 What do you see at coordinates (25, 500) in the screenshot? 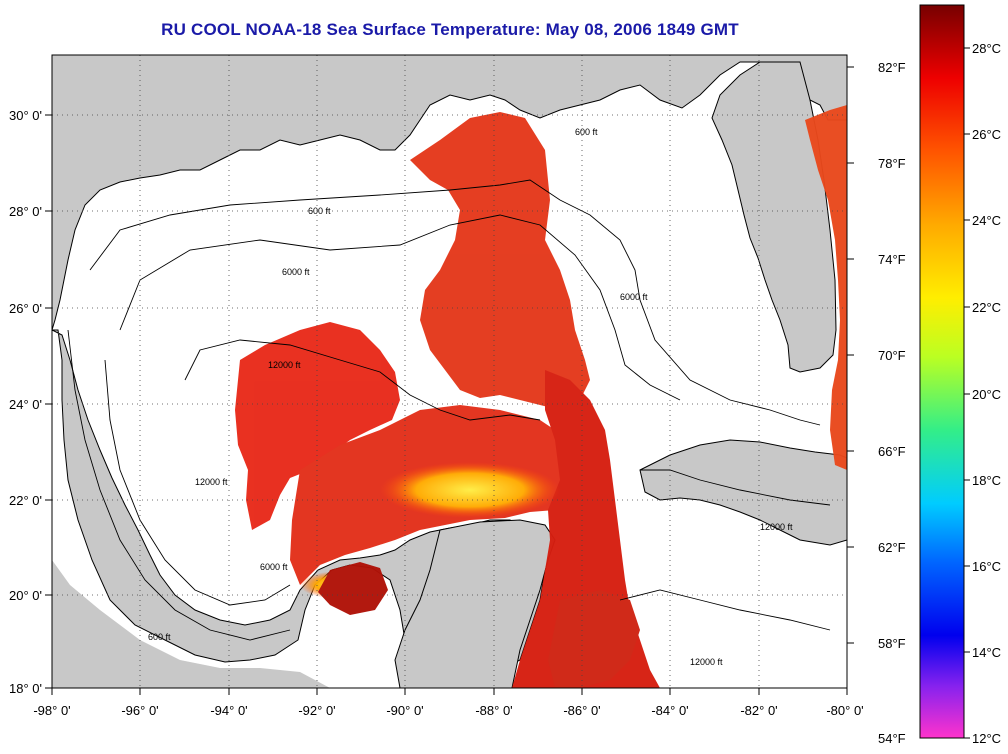
I see `lat-label: 22° 0'` at bounding box center [25, 500].